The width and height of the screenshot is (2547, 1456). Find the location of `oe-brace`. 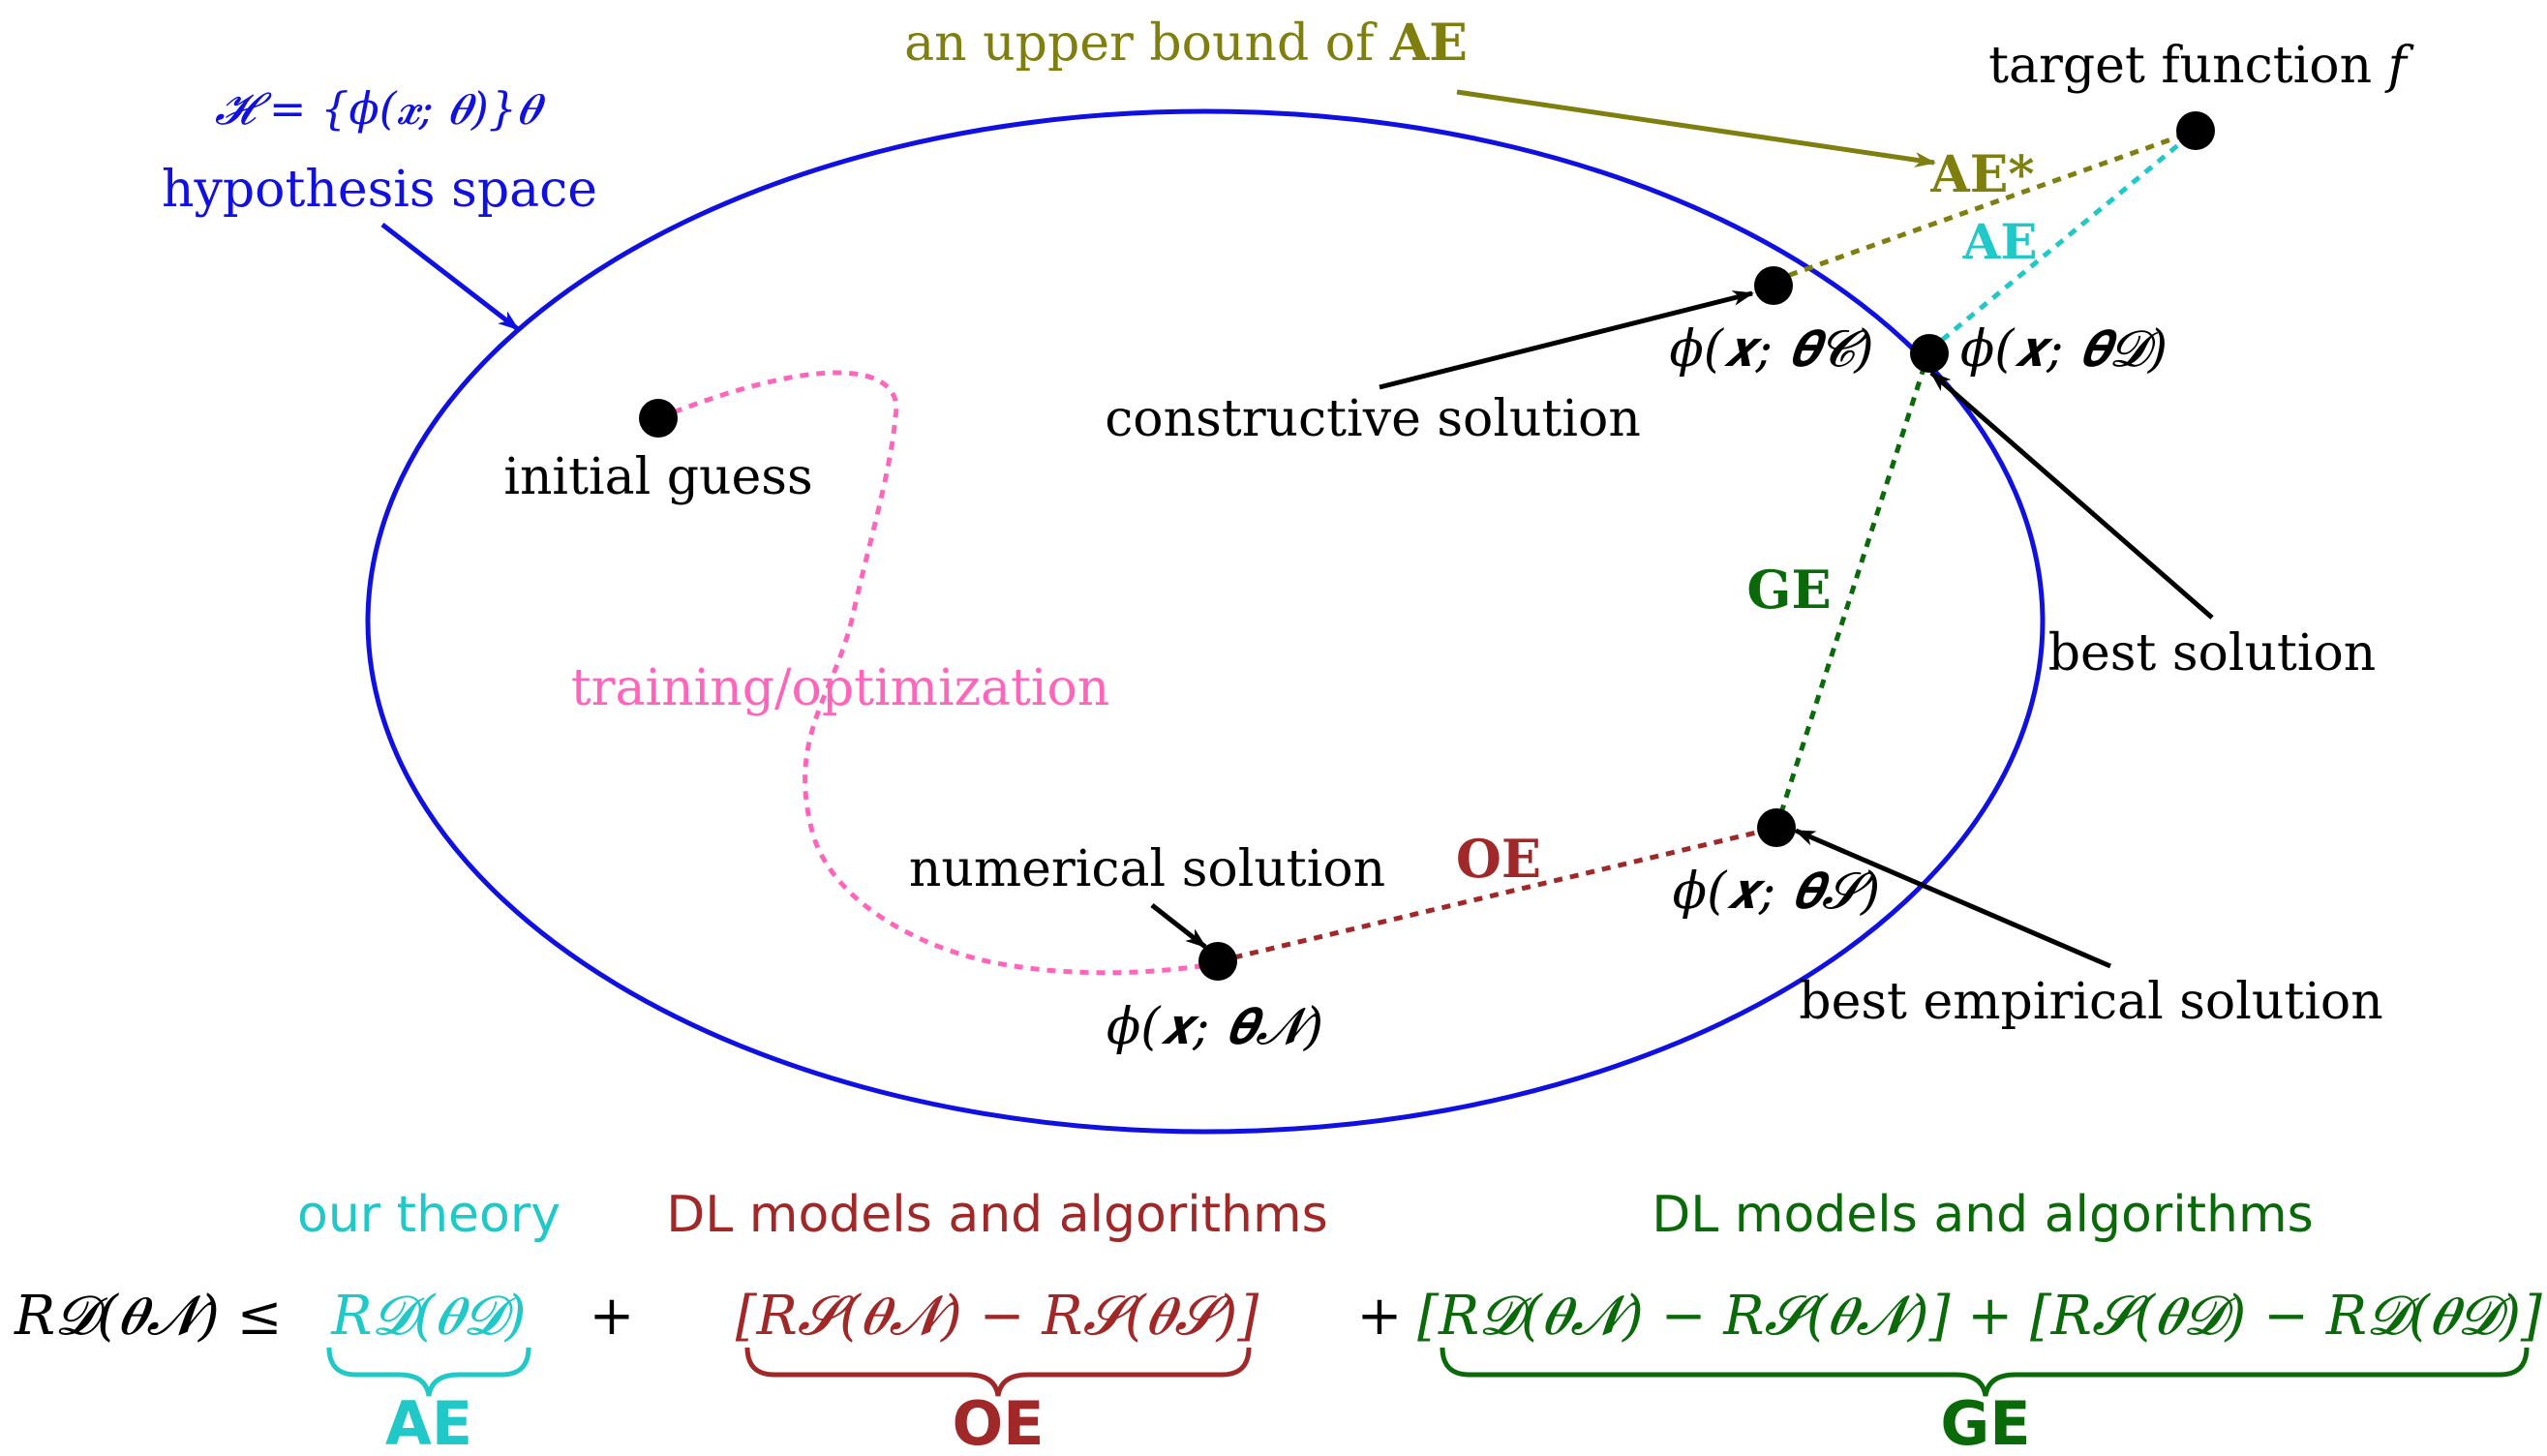

oe-brace is located at coordinates (998, 1372).